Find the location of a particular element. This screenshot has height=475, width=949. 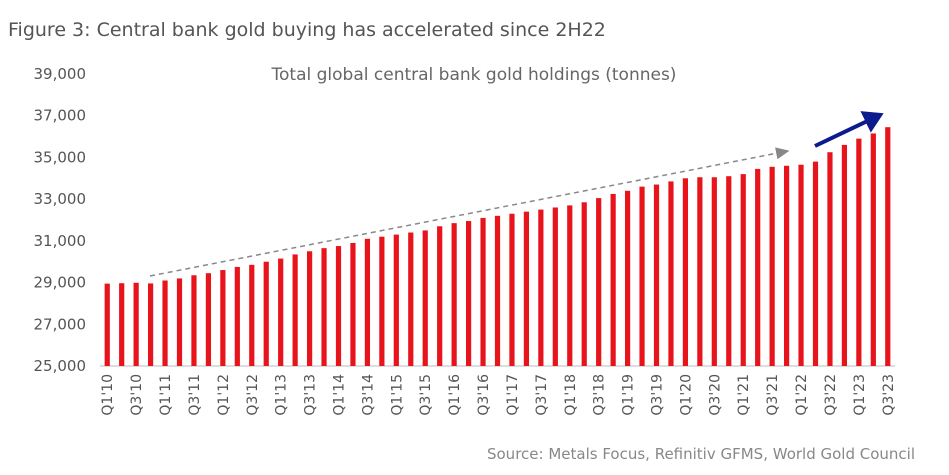

x-tick-label: Q3'13 is located at coordinates (311, 395).